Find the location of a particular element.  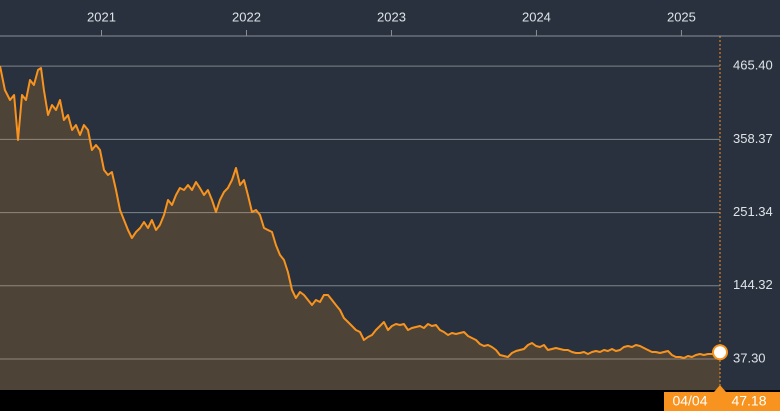

y-tick-label: 465.40 is located at coordinates (753, 65).